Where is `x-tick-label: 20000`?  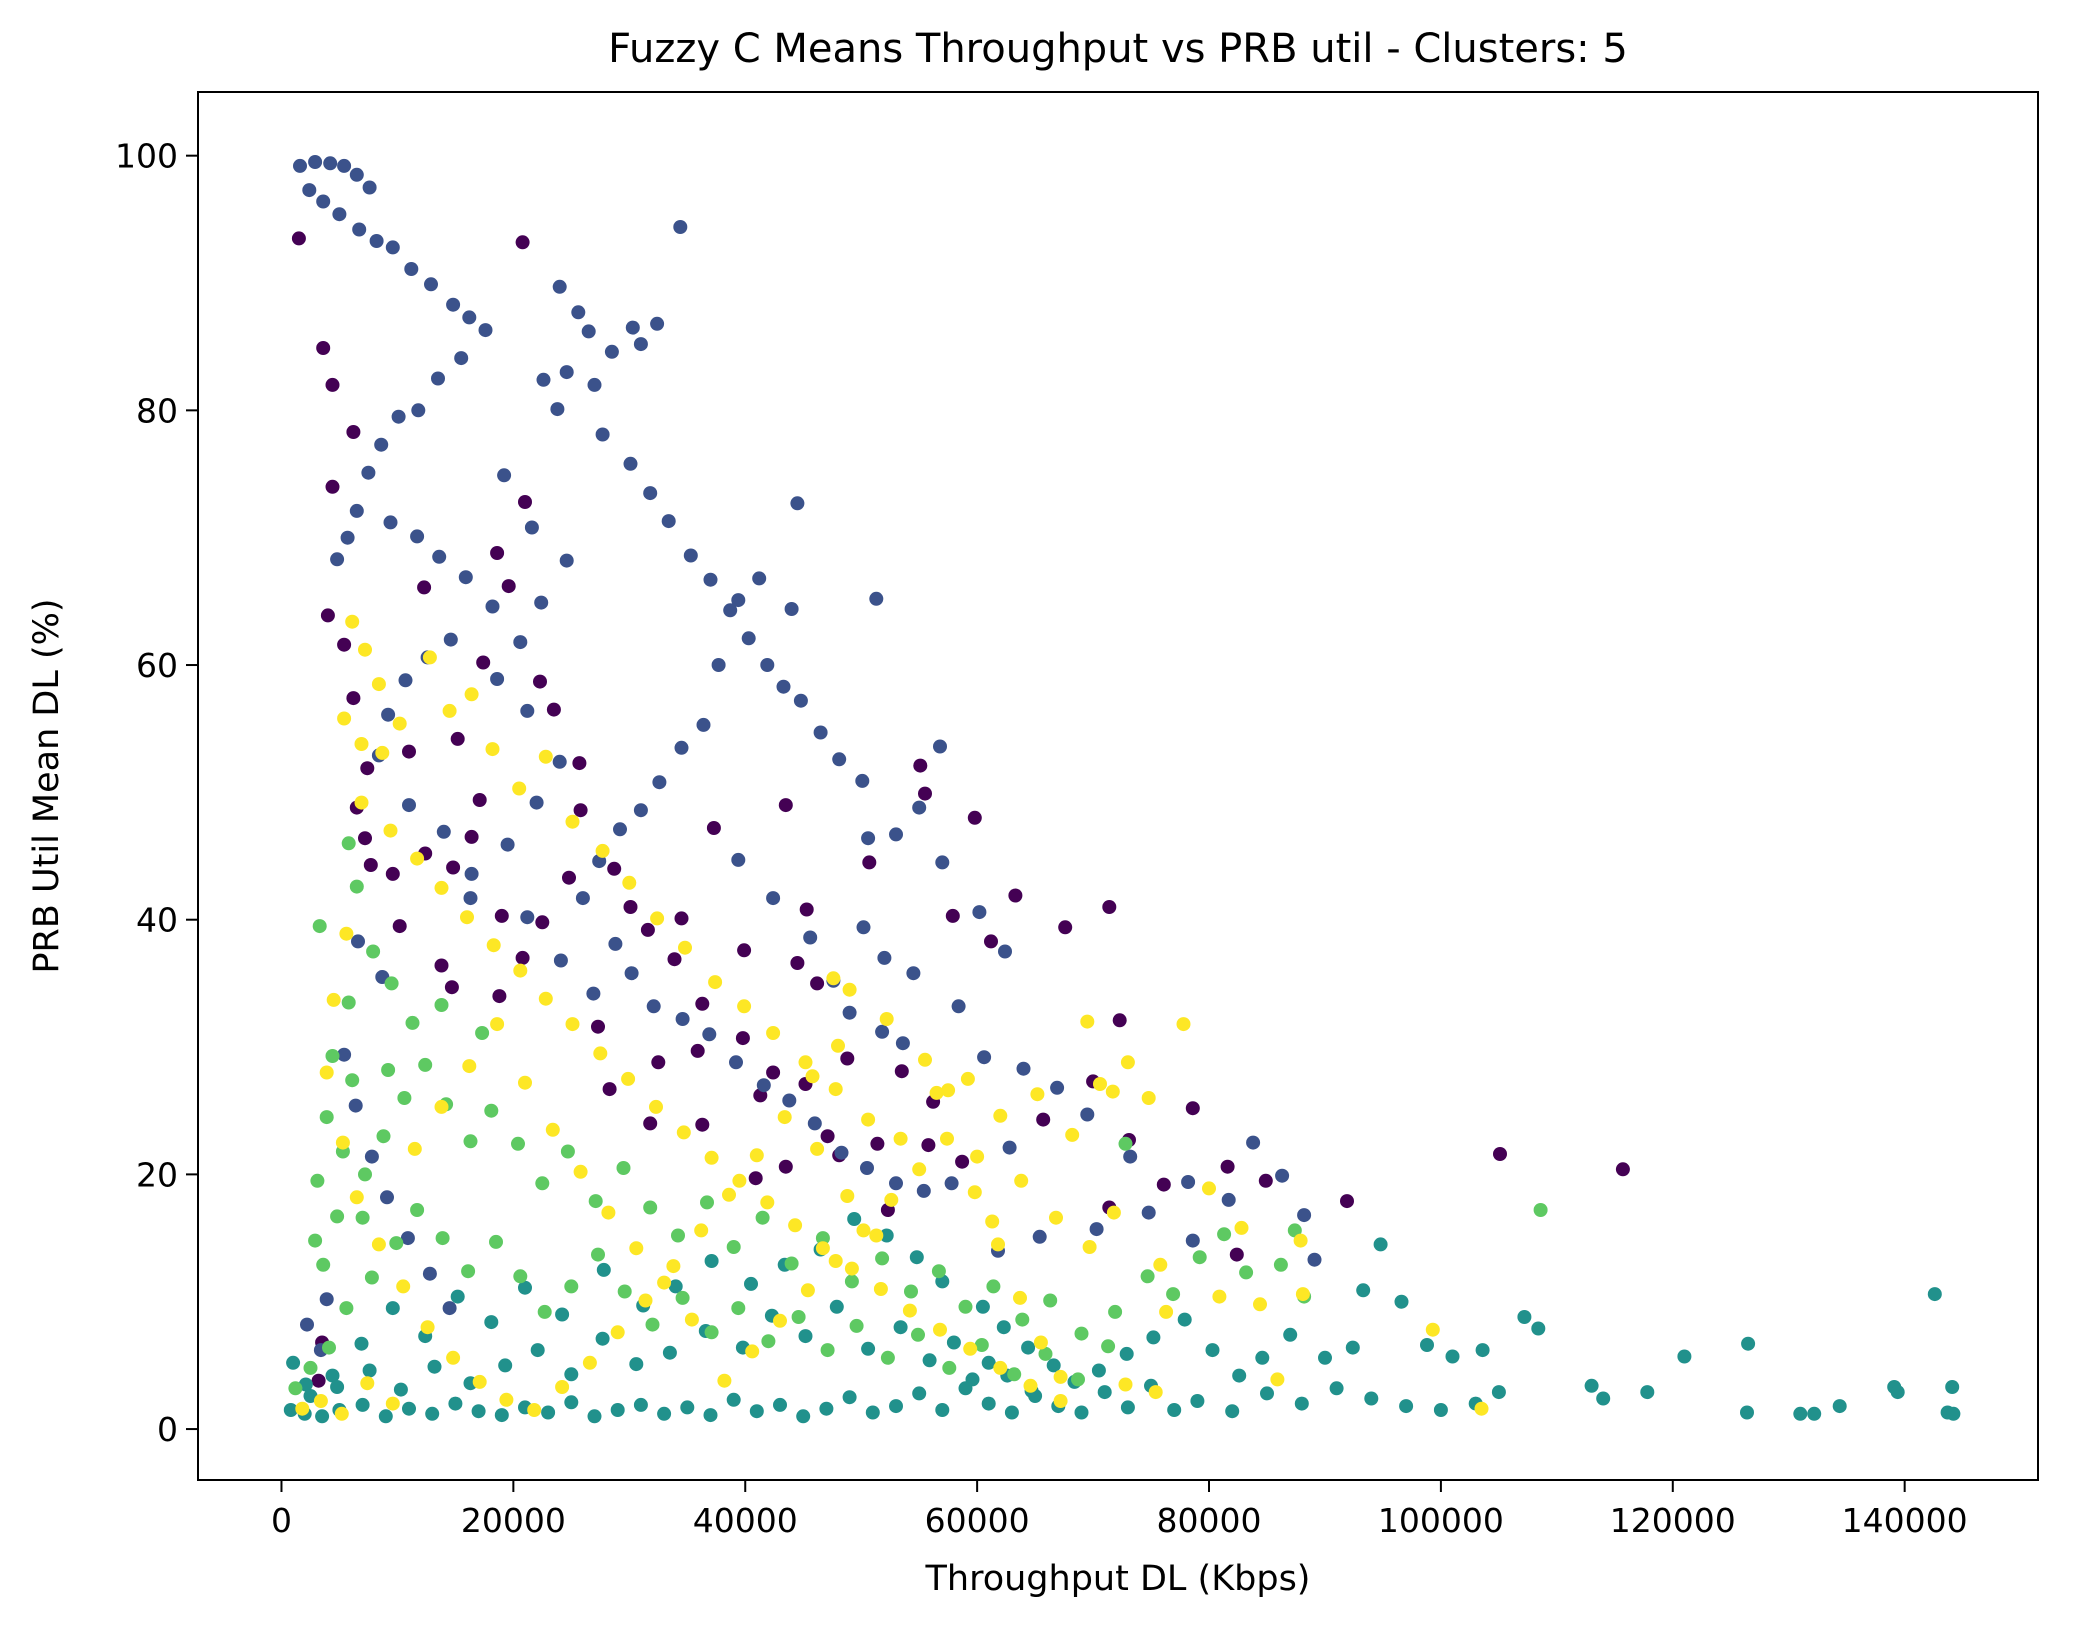
x-tick-label: 20000 is located at coordinates (513, 1520).